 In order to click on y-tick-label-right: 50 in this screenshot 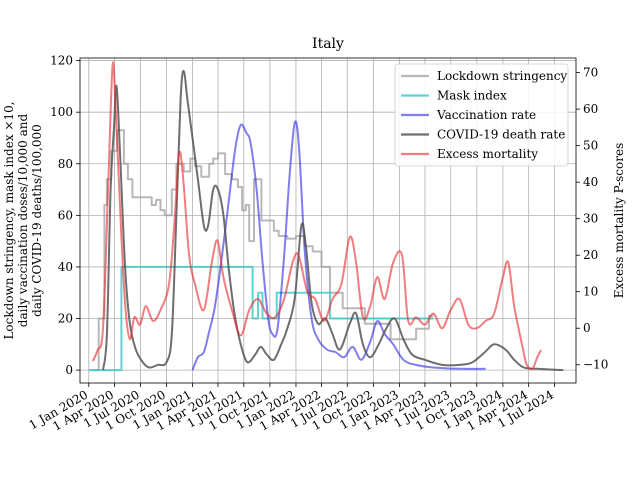, I will do `click(590, 146)`.